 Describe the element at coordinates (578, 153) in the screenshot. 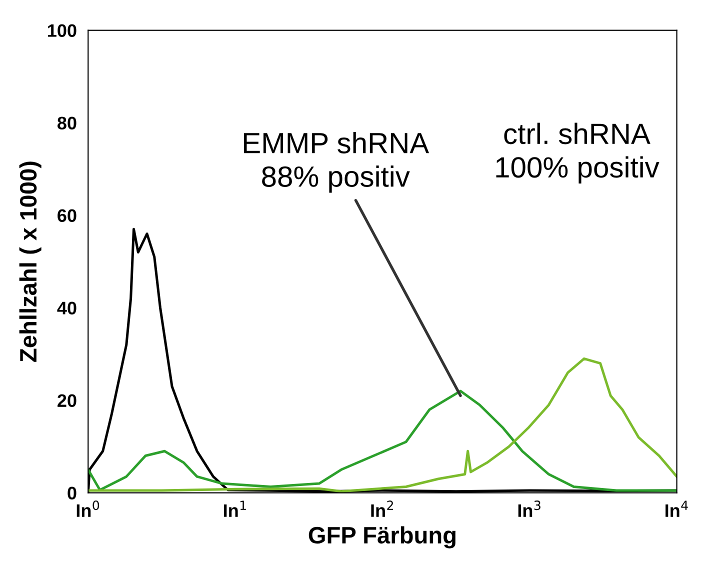

I see `annotation: ctrl. shRNA 100% positiv` at that location.